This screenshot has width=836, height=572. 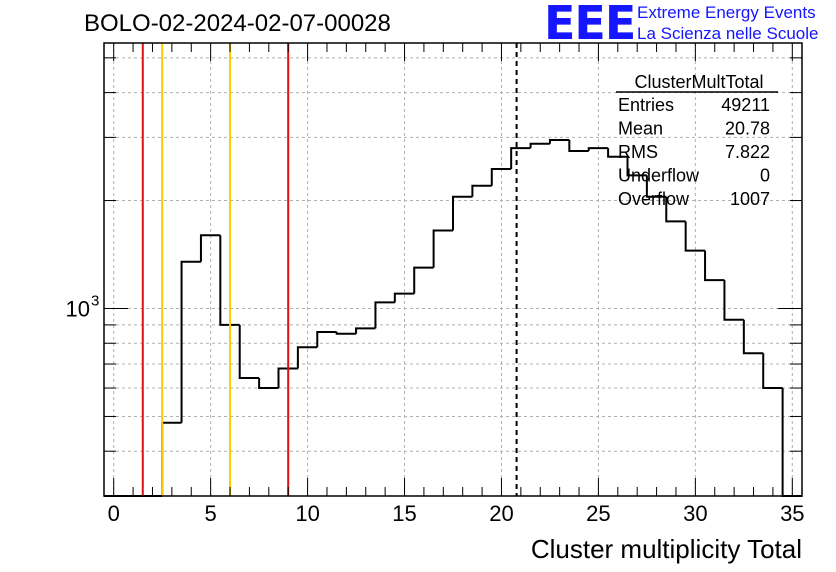 What do you see at coordinates (666, 549) in the screenshot?
I see `x-axis-label: Cluster multiplicity Total` at bounding box center [666, 549].